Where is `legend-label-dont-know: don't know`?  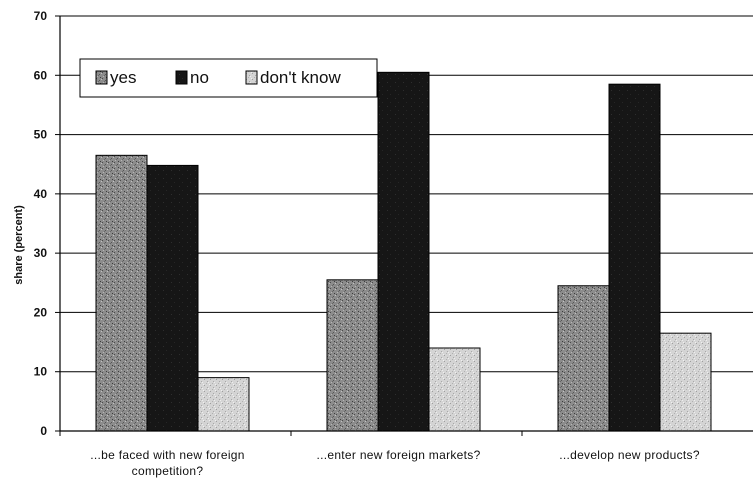 legend-label-dont-know: don't know is located at coordinates (300, 77).